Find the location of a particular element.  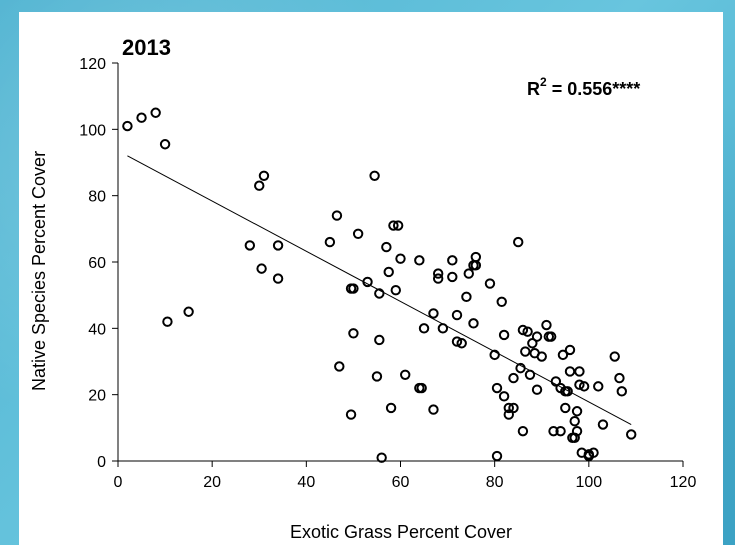

y-tick-label: 40 is located at coordinates (97, 329).